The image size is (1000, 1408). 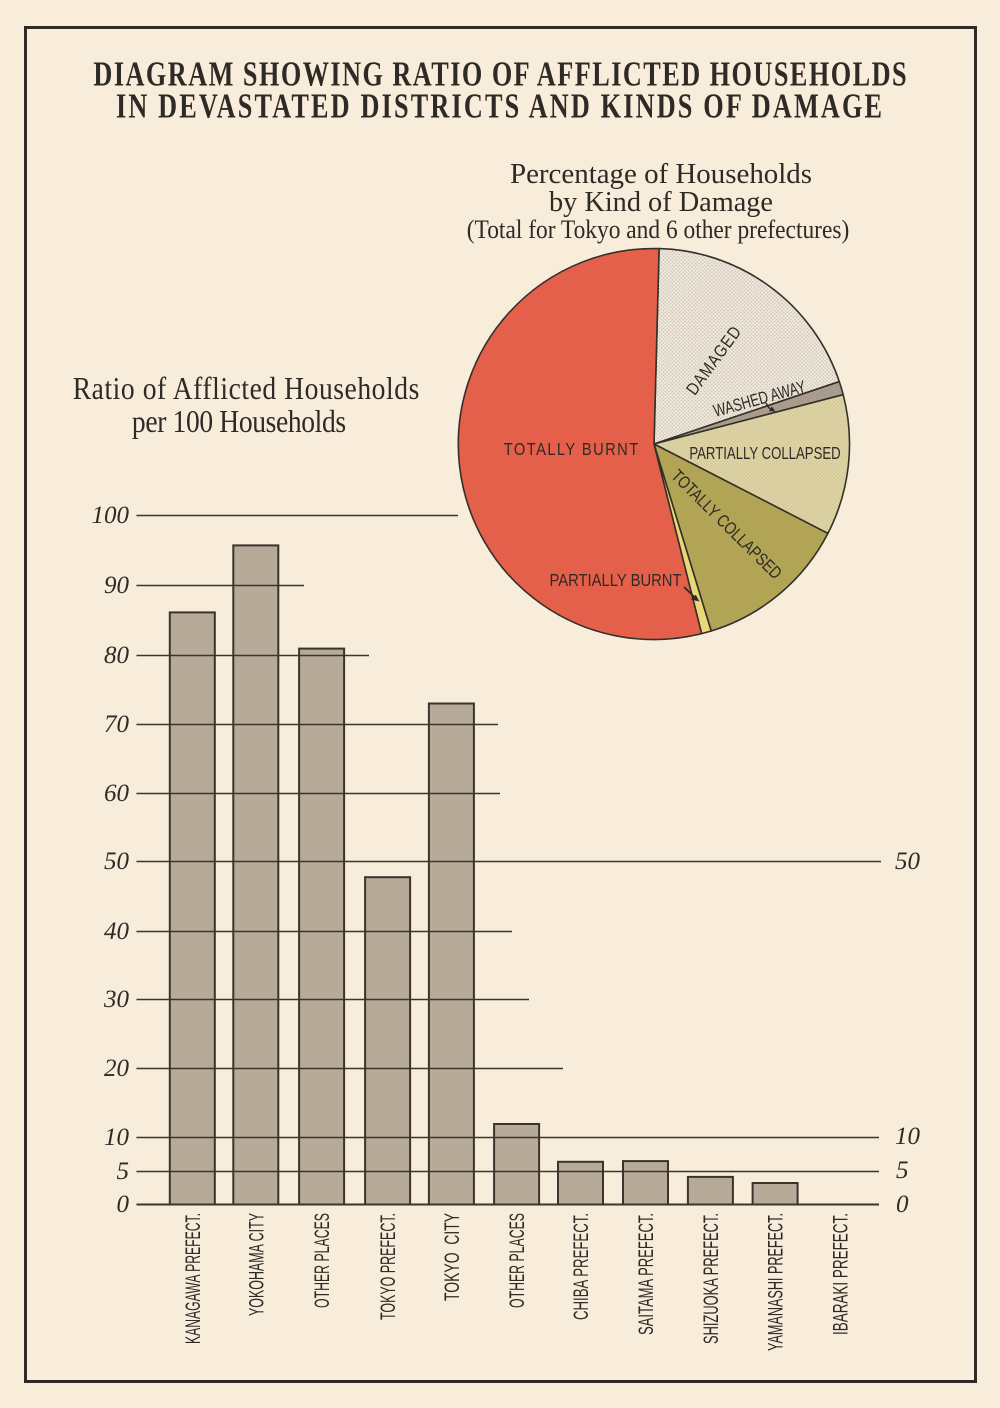 What do you see at coordinates (764, 454) in the screenshot?
I see `svg-text: PARTIALLY COLLAPSED` at bounding box center [764, 454].